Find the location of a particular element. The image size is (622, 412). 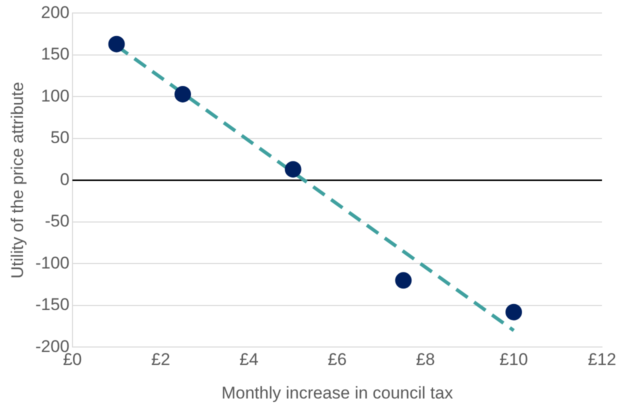

x-tick-label: £12 is located at coordinates (602, 360).